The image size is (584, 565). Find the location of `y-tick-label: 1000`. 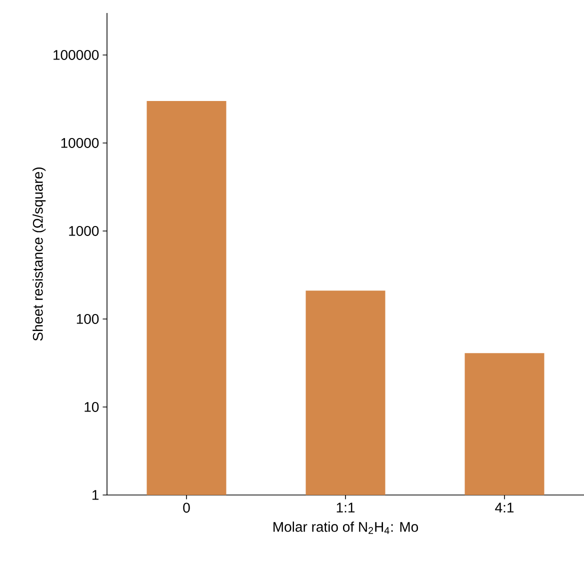

y-tick-label: 1000 is located at coordinates (84, 231).